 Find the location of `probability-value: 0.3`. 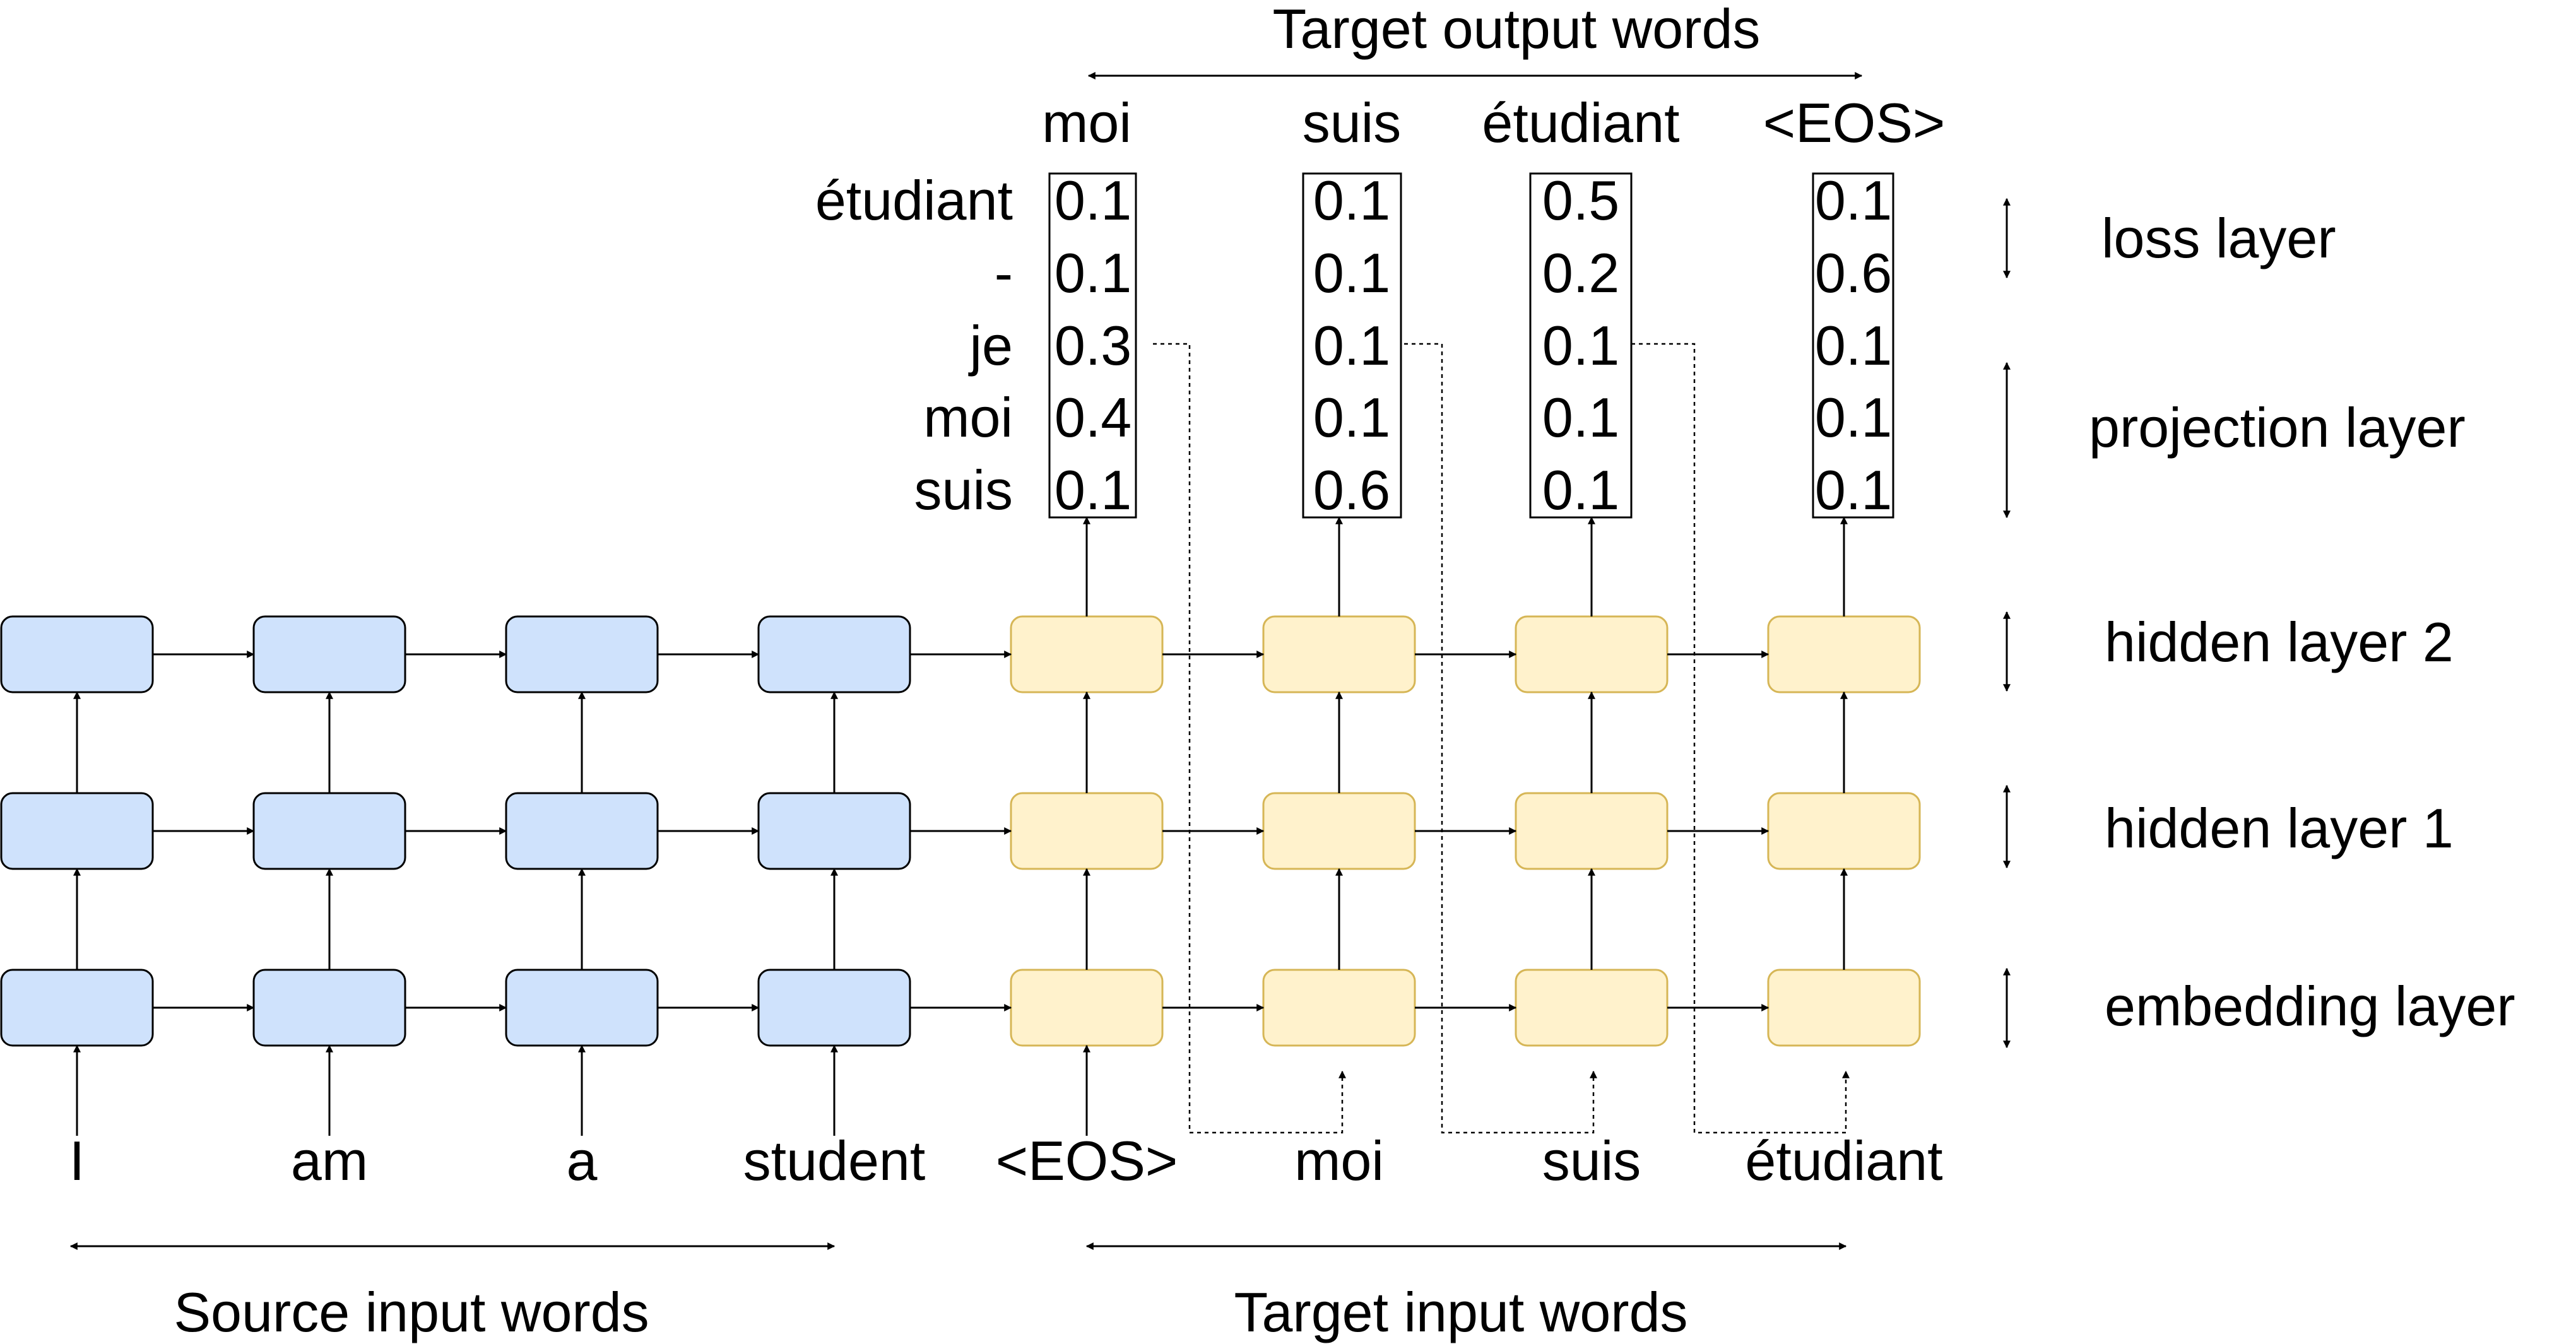

probability-value: 0.3 is located at coordinates (1093, 345).